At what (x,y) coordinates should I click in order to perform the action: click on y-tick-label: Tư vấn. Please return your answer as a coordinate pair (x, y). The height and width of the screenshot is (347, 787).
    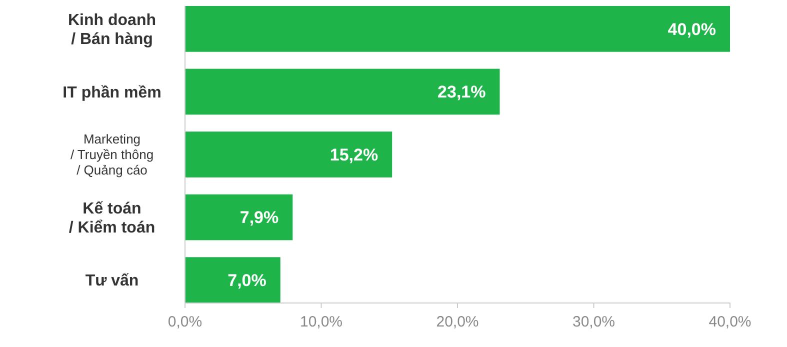
    Looking at the image, I should click on (112, 281).